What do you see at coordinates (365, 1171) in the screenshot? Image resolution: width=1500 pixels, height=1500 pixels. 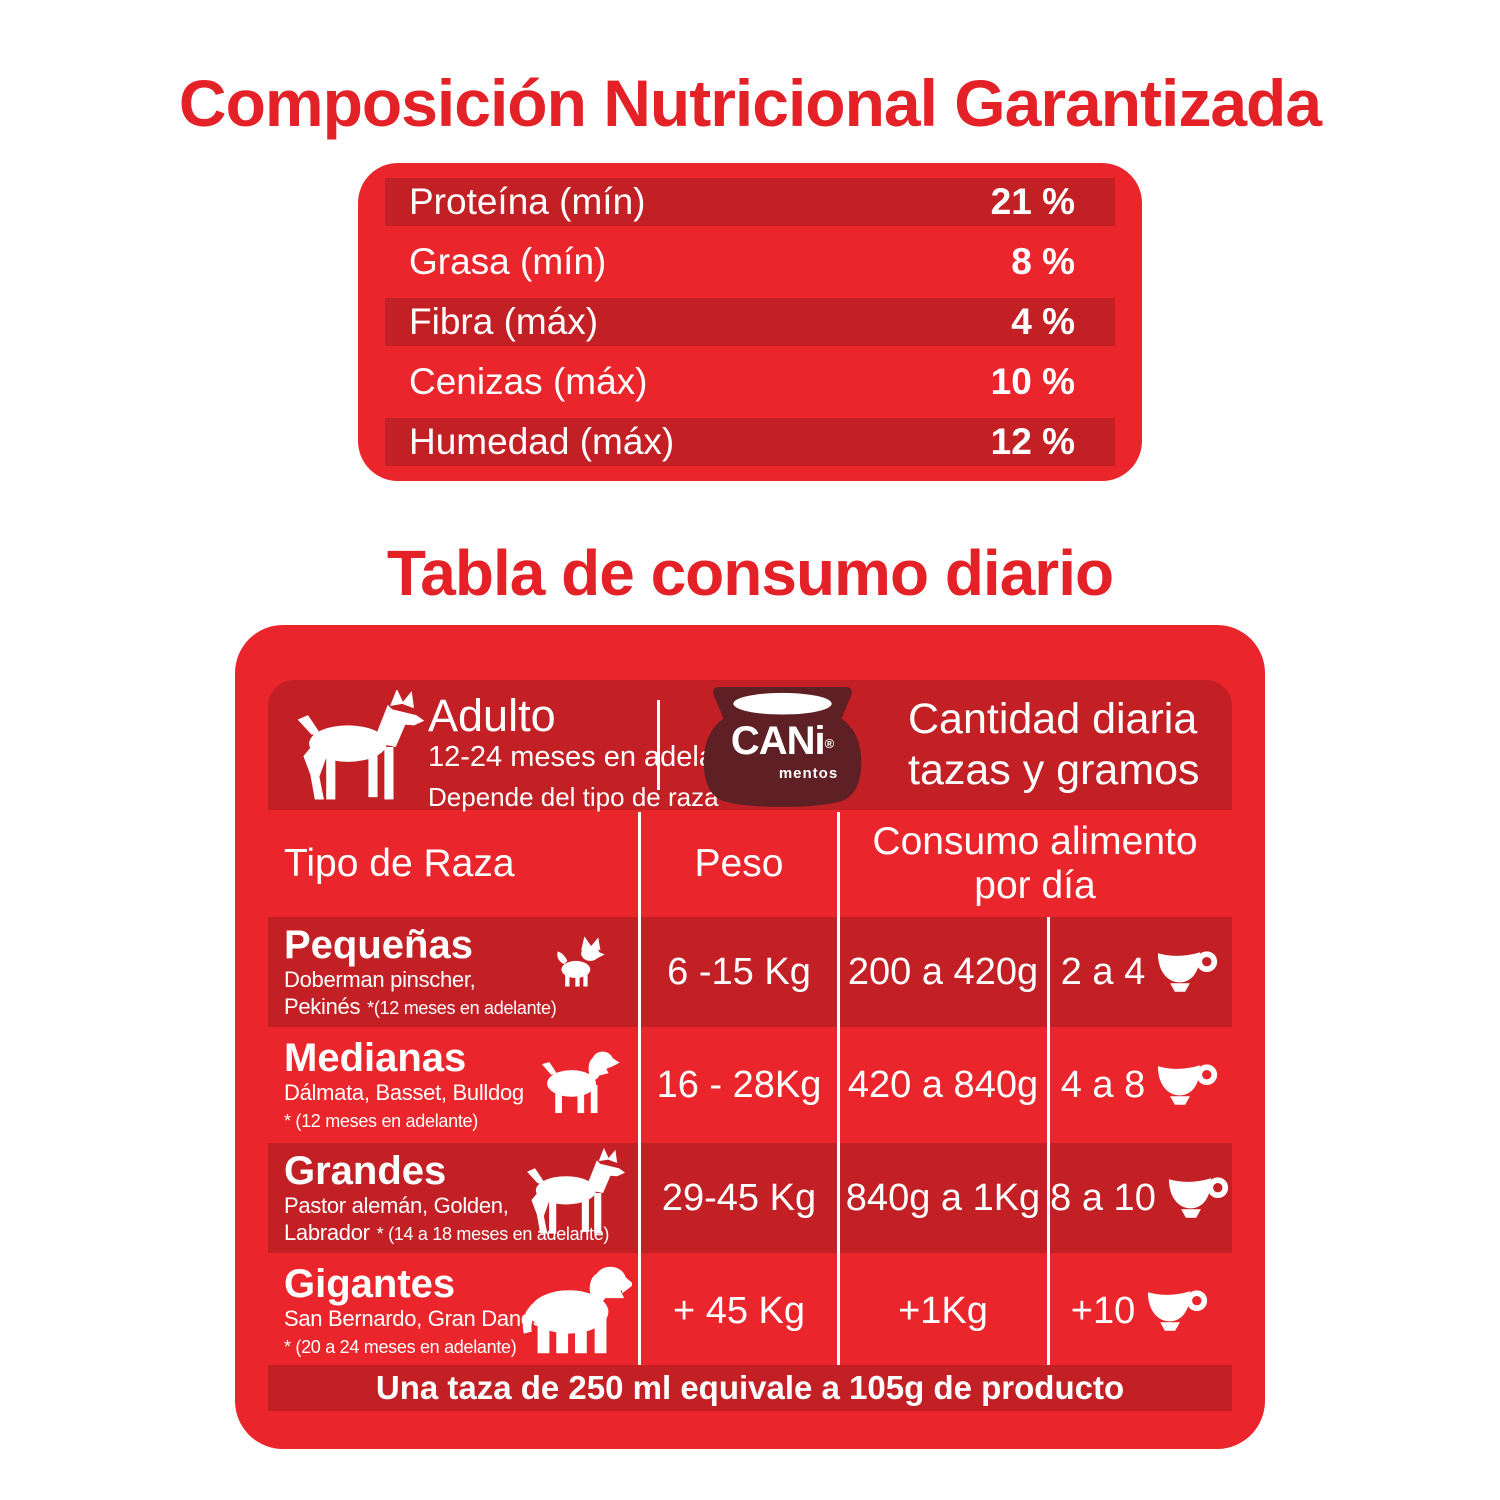 I see `breed-size-name: Grandes` at bounding box center [365, 1171].